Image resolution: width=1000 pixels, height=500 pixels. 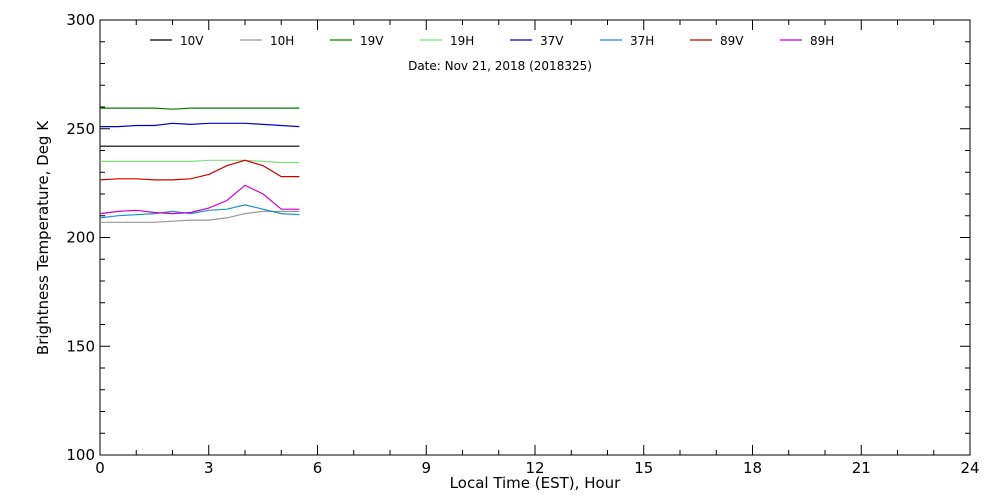 What do you see at coordinates (462, 41) in the screenshot?
I see `legend-label-19h: 19H` at bounding box center [462, 41].